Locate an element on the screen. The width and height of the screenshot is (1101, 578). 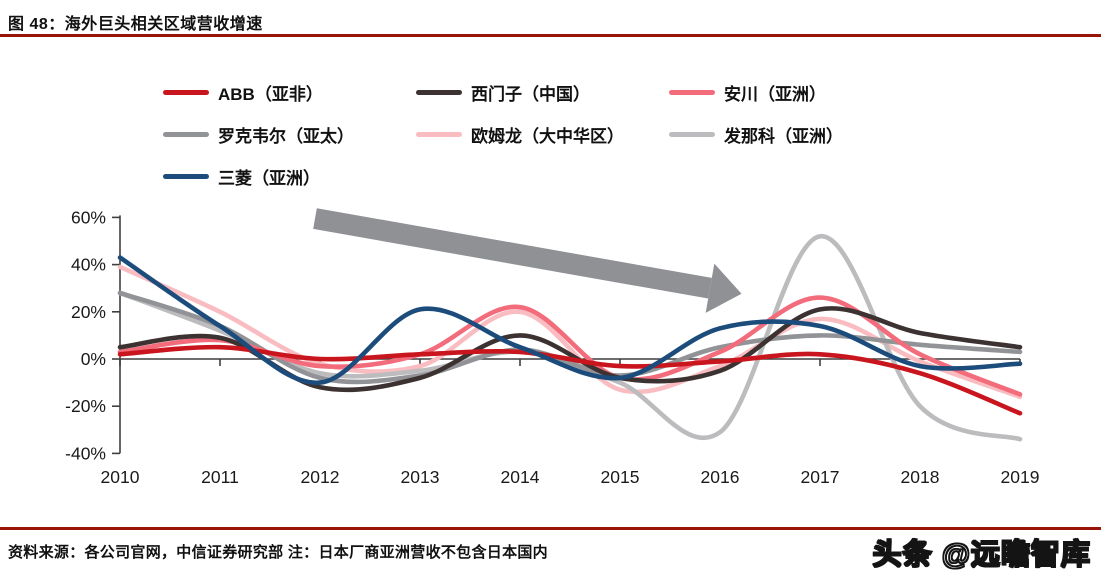
x-axis-tick-label: 2010 is located at coordinates (120, 477).